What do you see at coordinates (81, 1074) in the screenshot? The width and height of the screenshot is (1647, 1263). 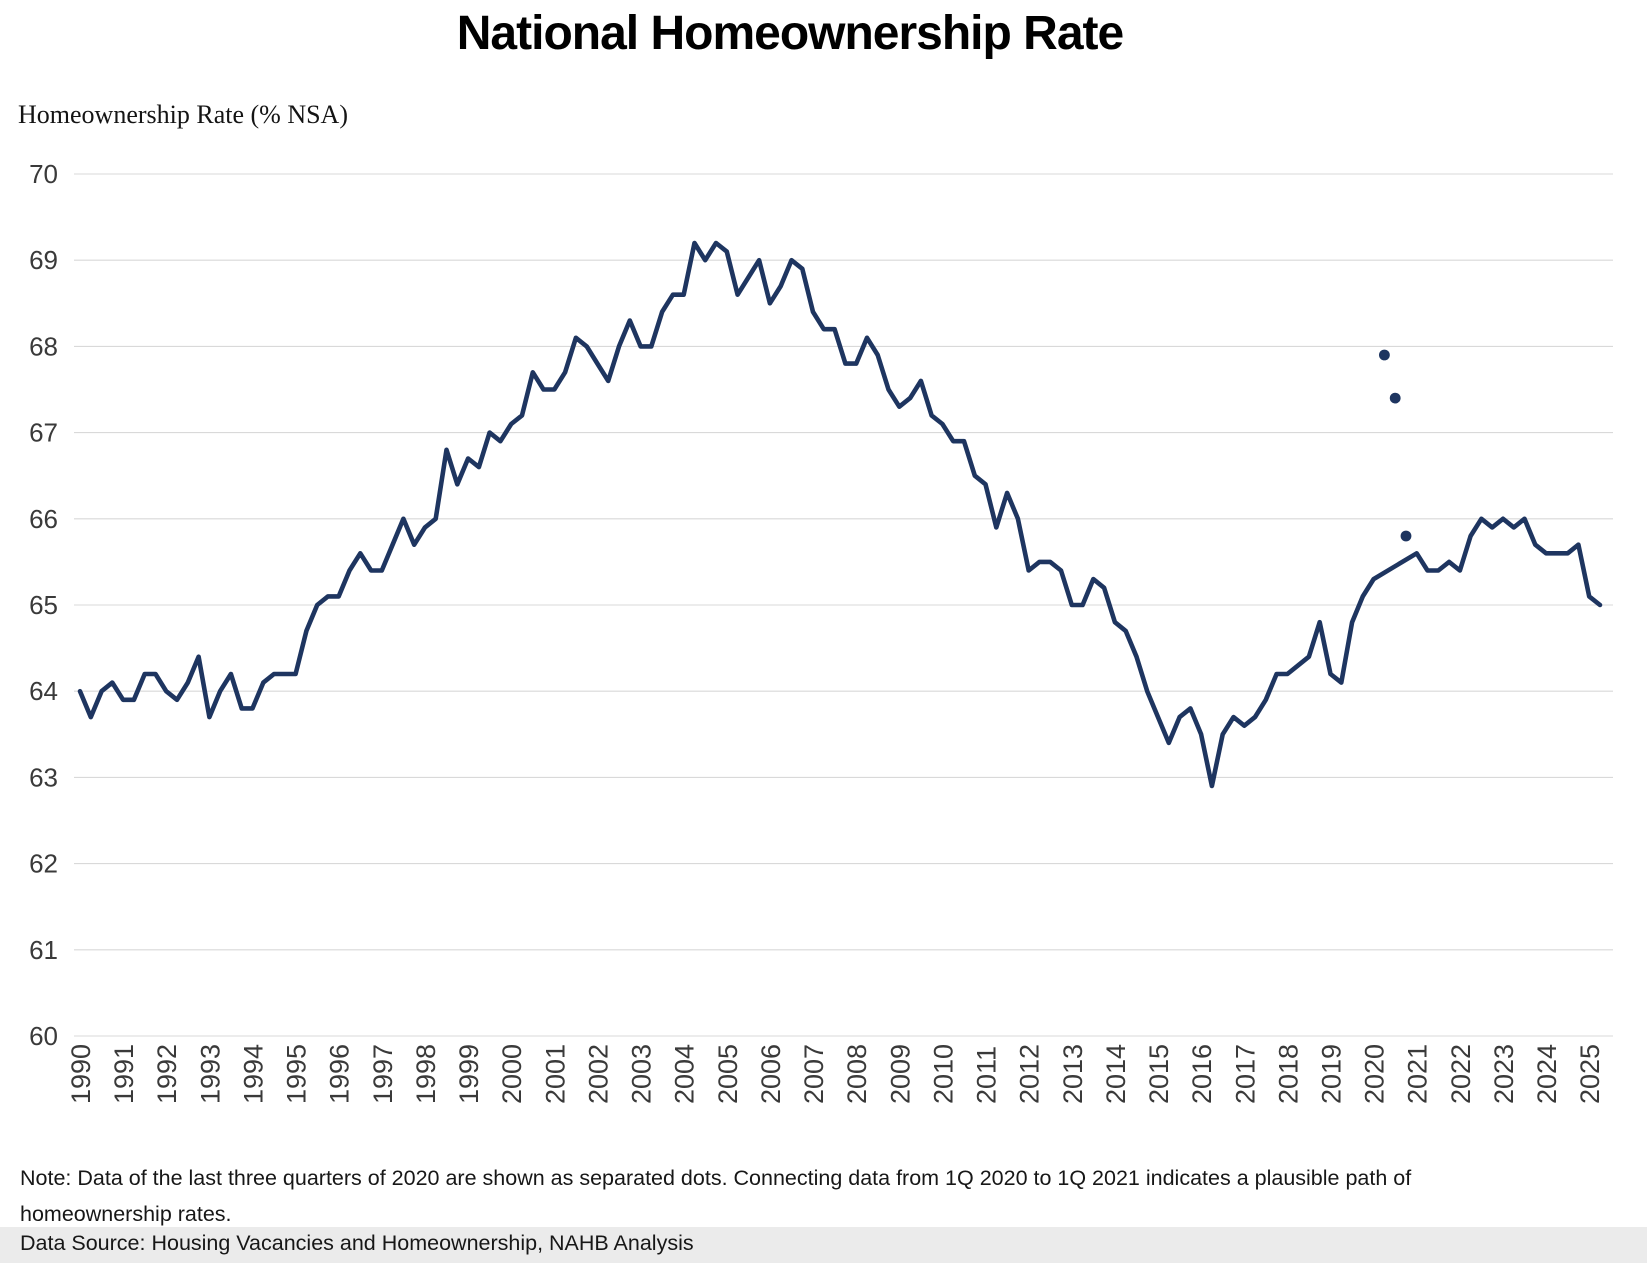 I see `x-tick-label: 1990` at bounding box center [81, 1074].